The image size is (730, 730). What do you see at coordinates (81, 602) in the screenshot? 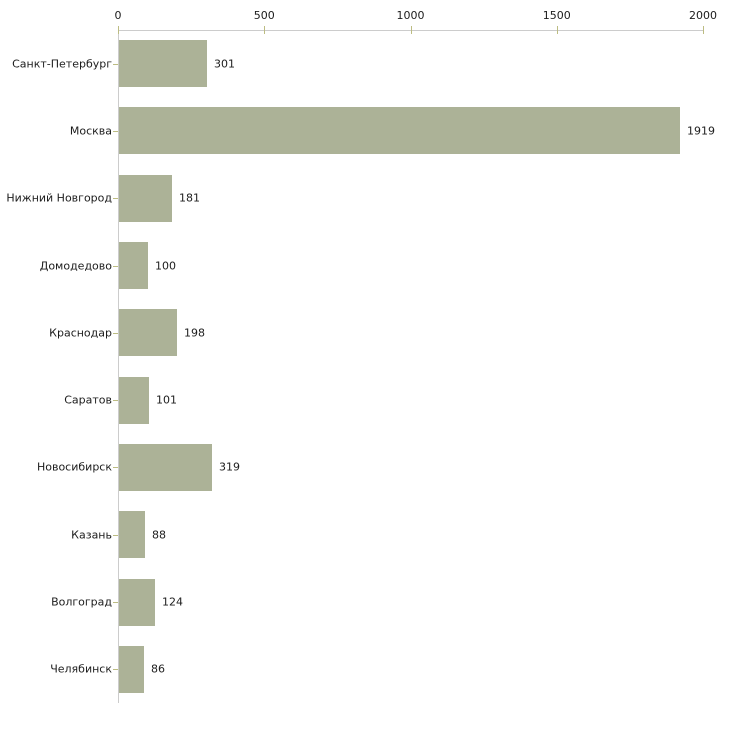
I see `category-label: Волгоград` at bounding box center [81, 602].